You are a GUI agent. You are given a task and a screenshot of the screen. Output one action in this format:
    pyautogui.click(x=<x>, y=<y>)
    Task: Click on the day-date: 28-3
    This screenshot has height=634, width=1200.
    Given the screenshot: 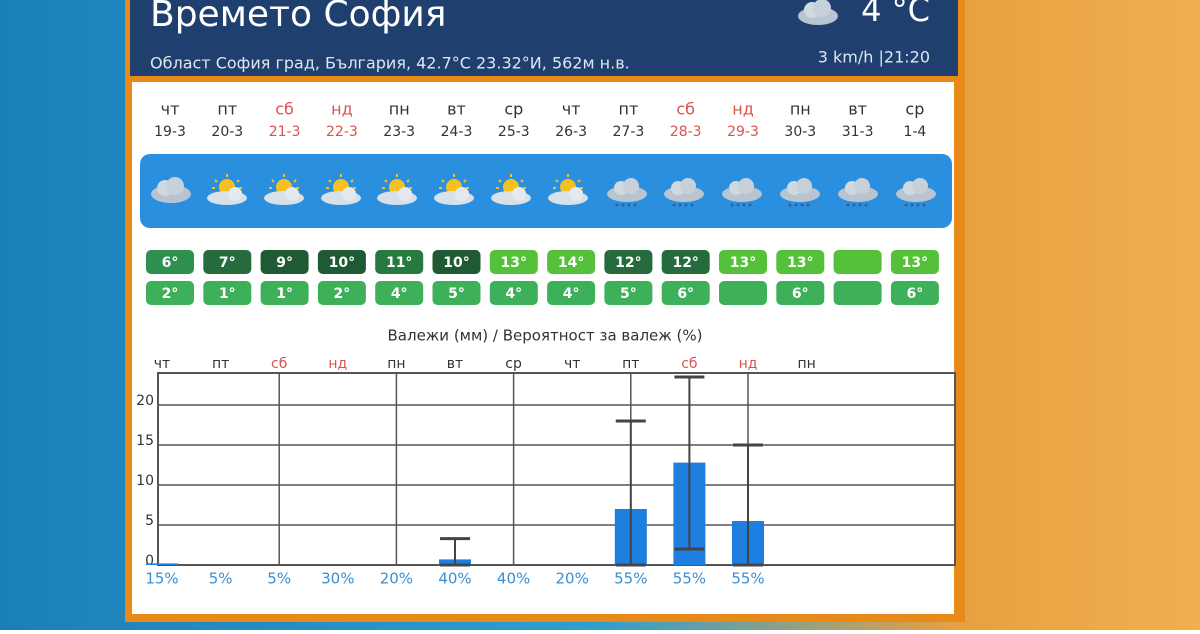 What is the action you would take?
    pyautogui.click(x=686, y=132)
    